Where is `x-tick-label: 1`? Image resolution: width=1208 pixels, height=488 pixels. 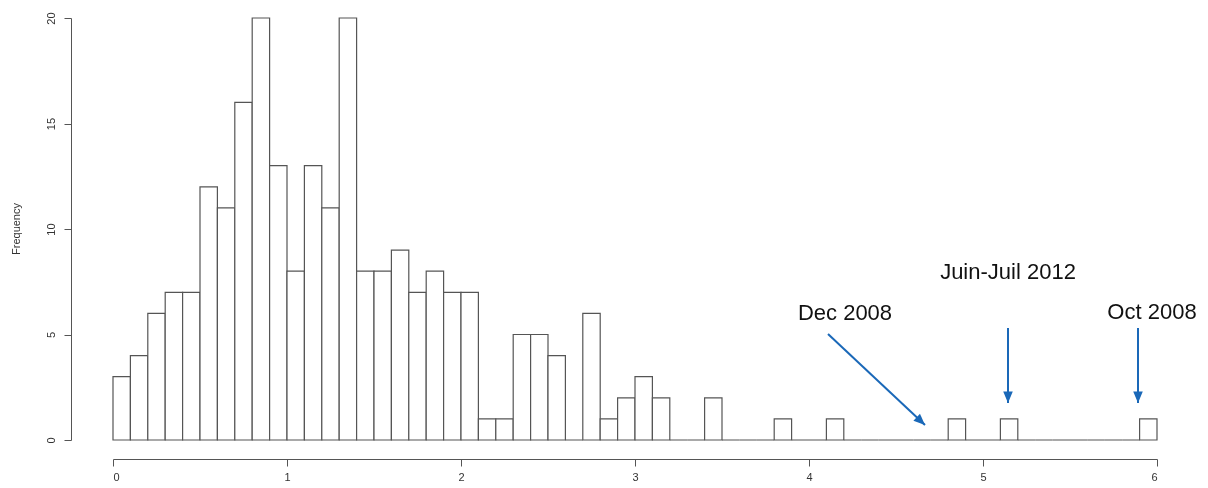
x-tick-label: 1 is located at coordinates (287, 476).